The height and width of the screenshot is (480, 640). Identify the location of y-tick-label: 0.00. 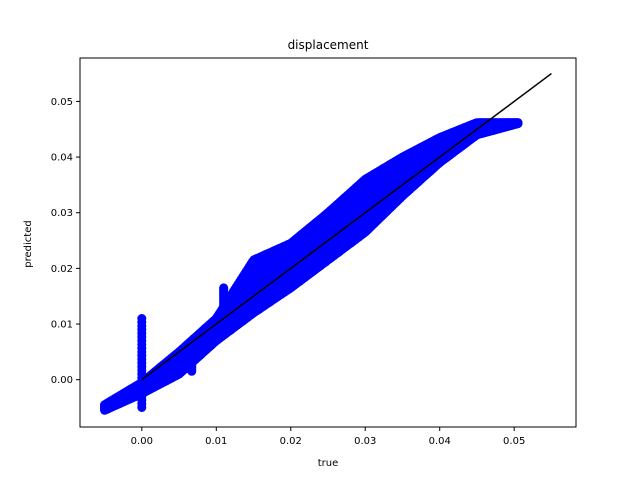
(62, 380).